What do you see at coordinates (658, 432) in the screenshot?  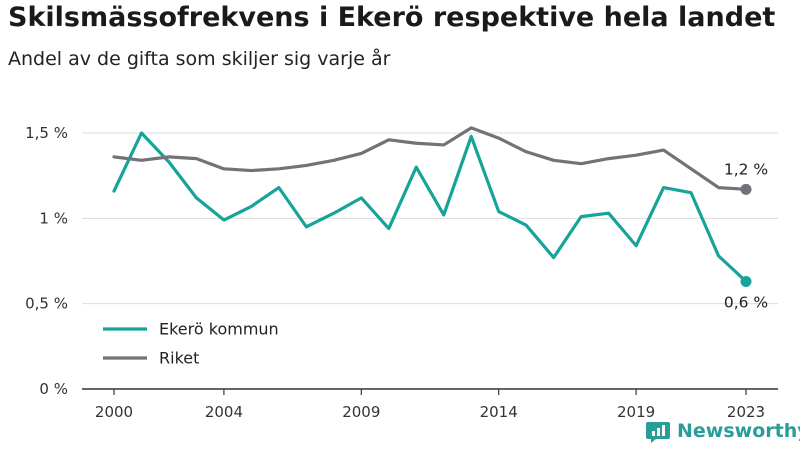 I see `newsworthy-logo-icon` at bounding box center [658, 432].